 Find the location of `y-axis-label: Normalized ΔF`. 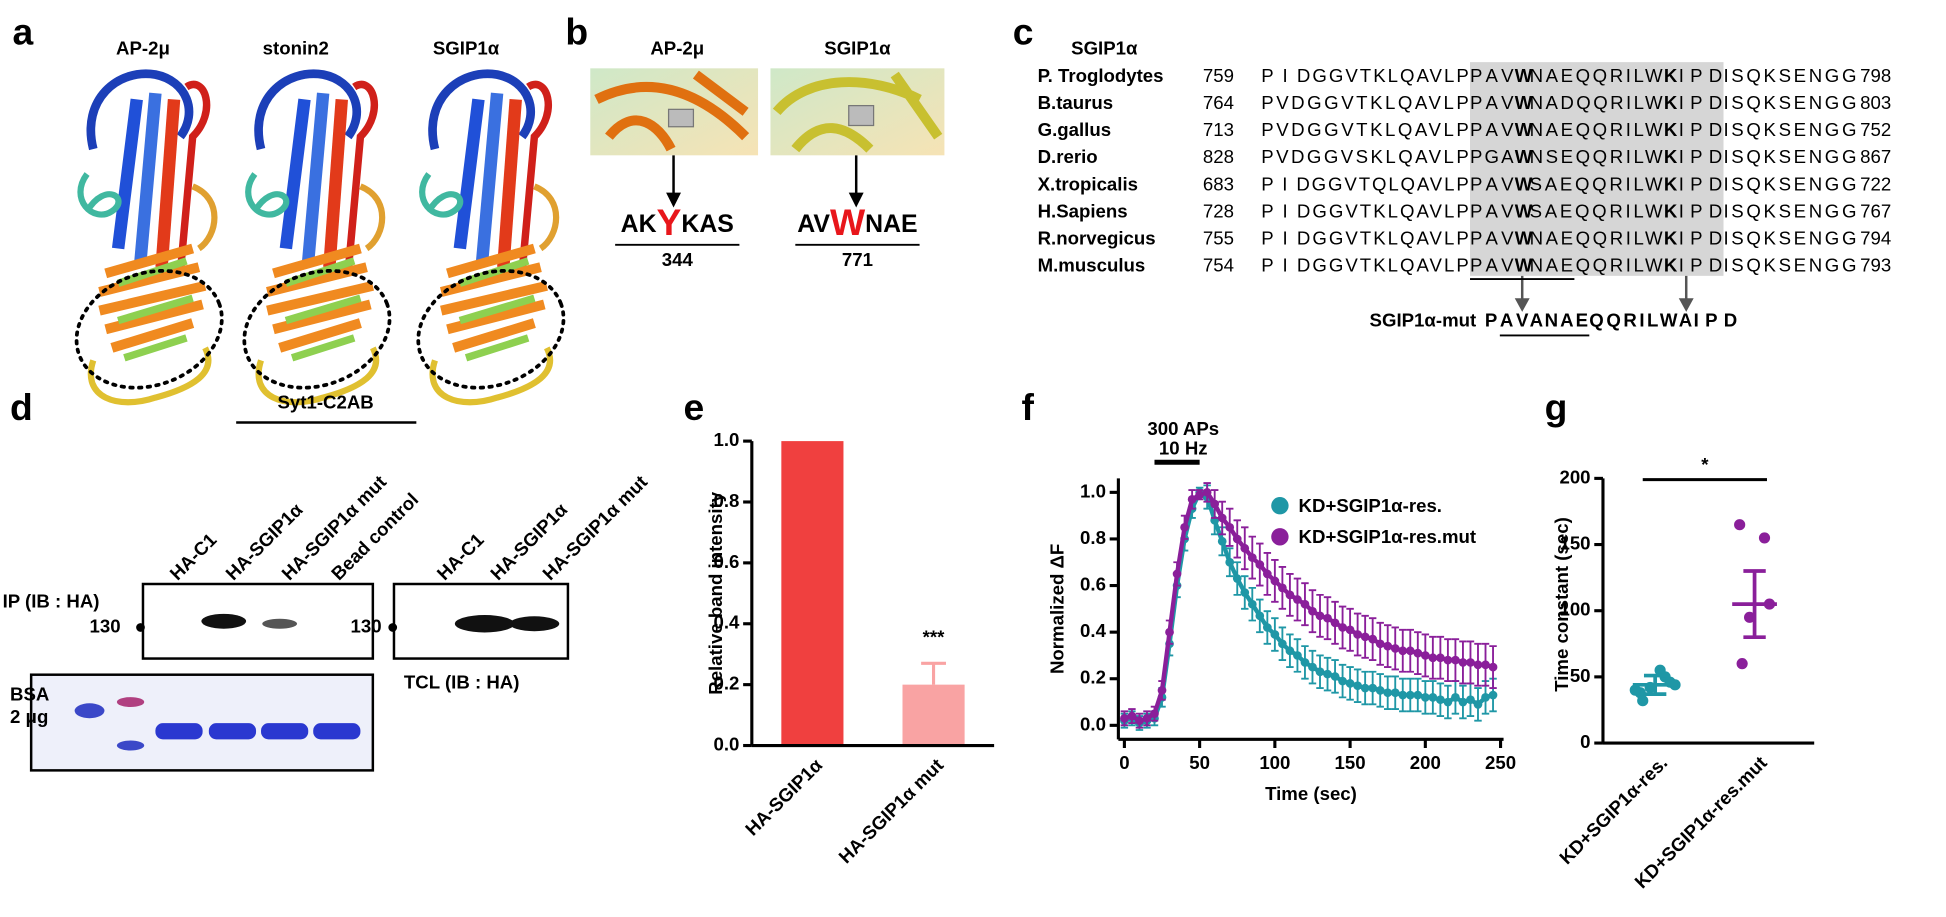

y-axis-label: Normalized ΔF is located at coordinates (1057, 609).